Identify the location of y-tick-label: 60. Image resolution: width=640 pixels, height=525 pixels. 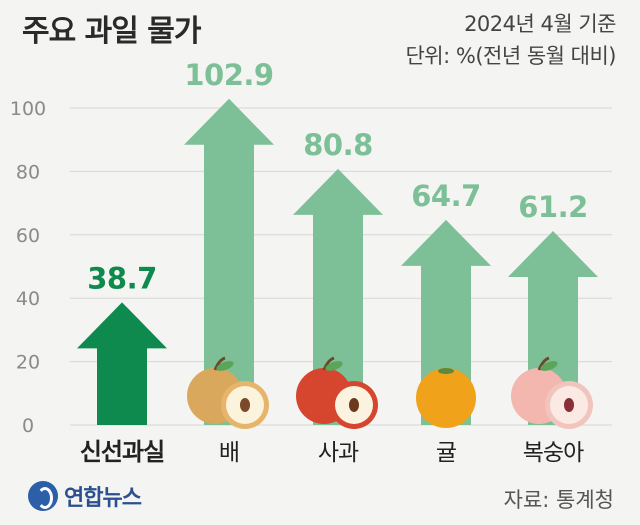
(28, 236).